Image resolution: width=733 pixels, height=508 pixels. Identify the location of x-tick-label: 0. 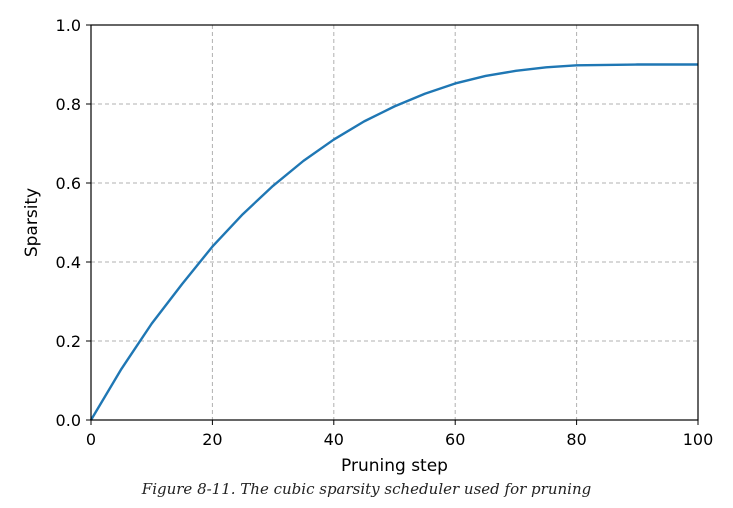
(91, 439).